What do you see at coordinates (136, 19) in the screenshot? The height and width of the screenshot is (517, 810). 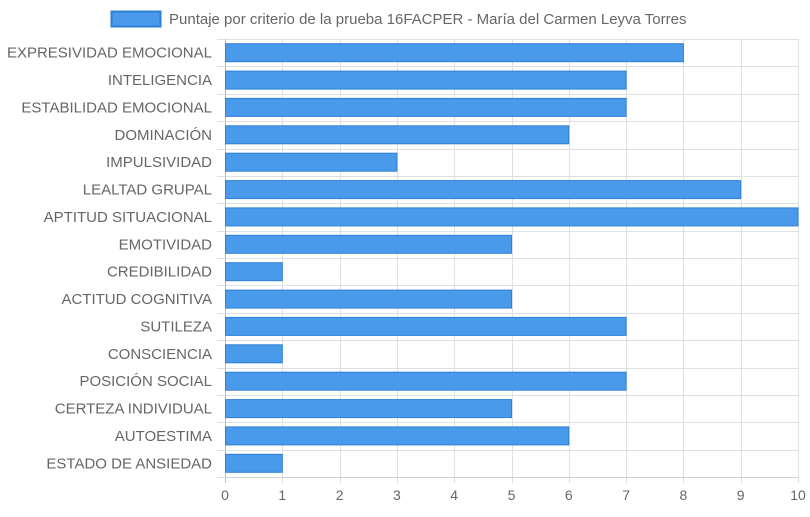 I see `legend-swatch` at bounding box center [136, 19].